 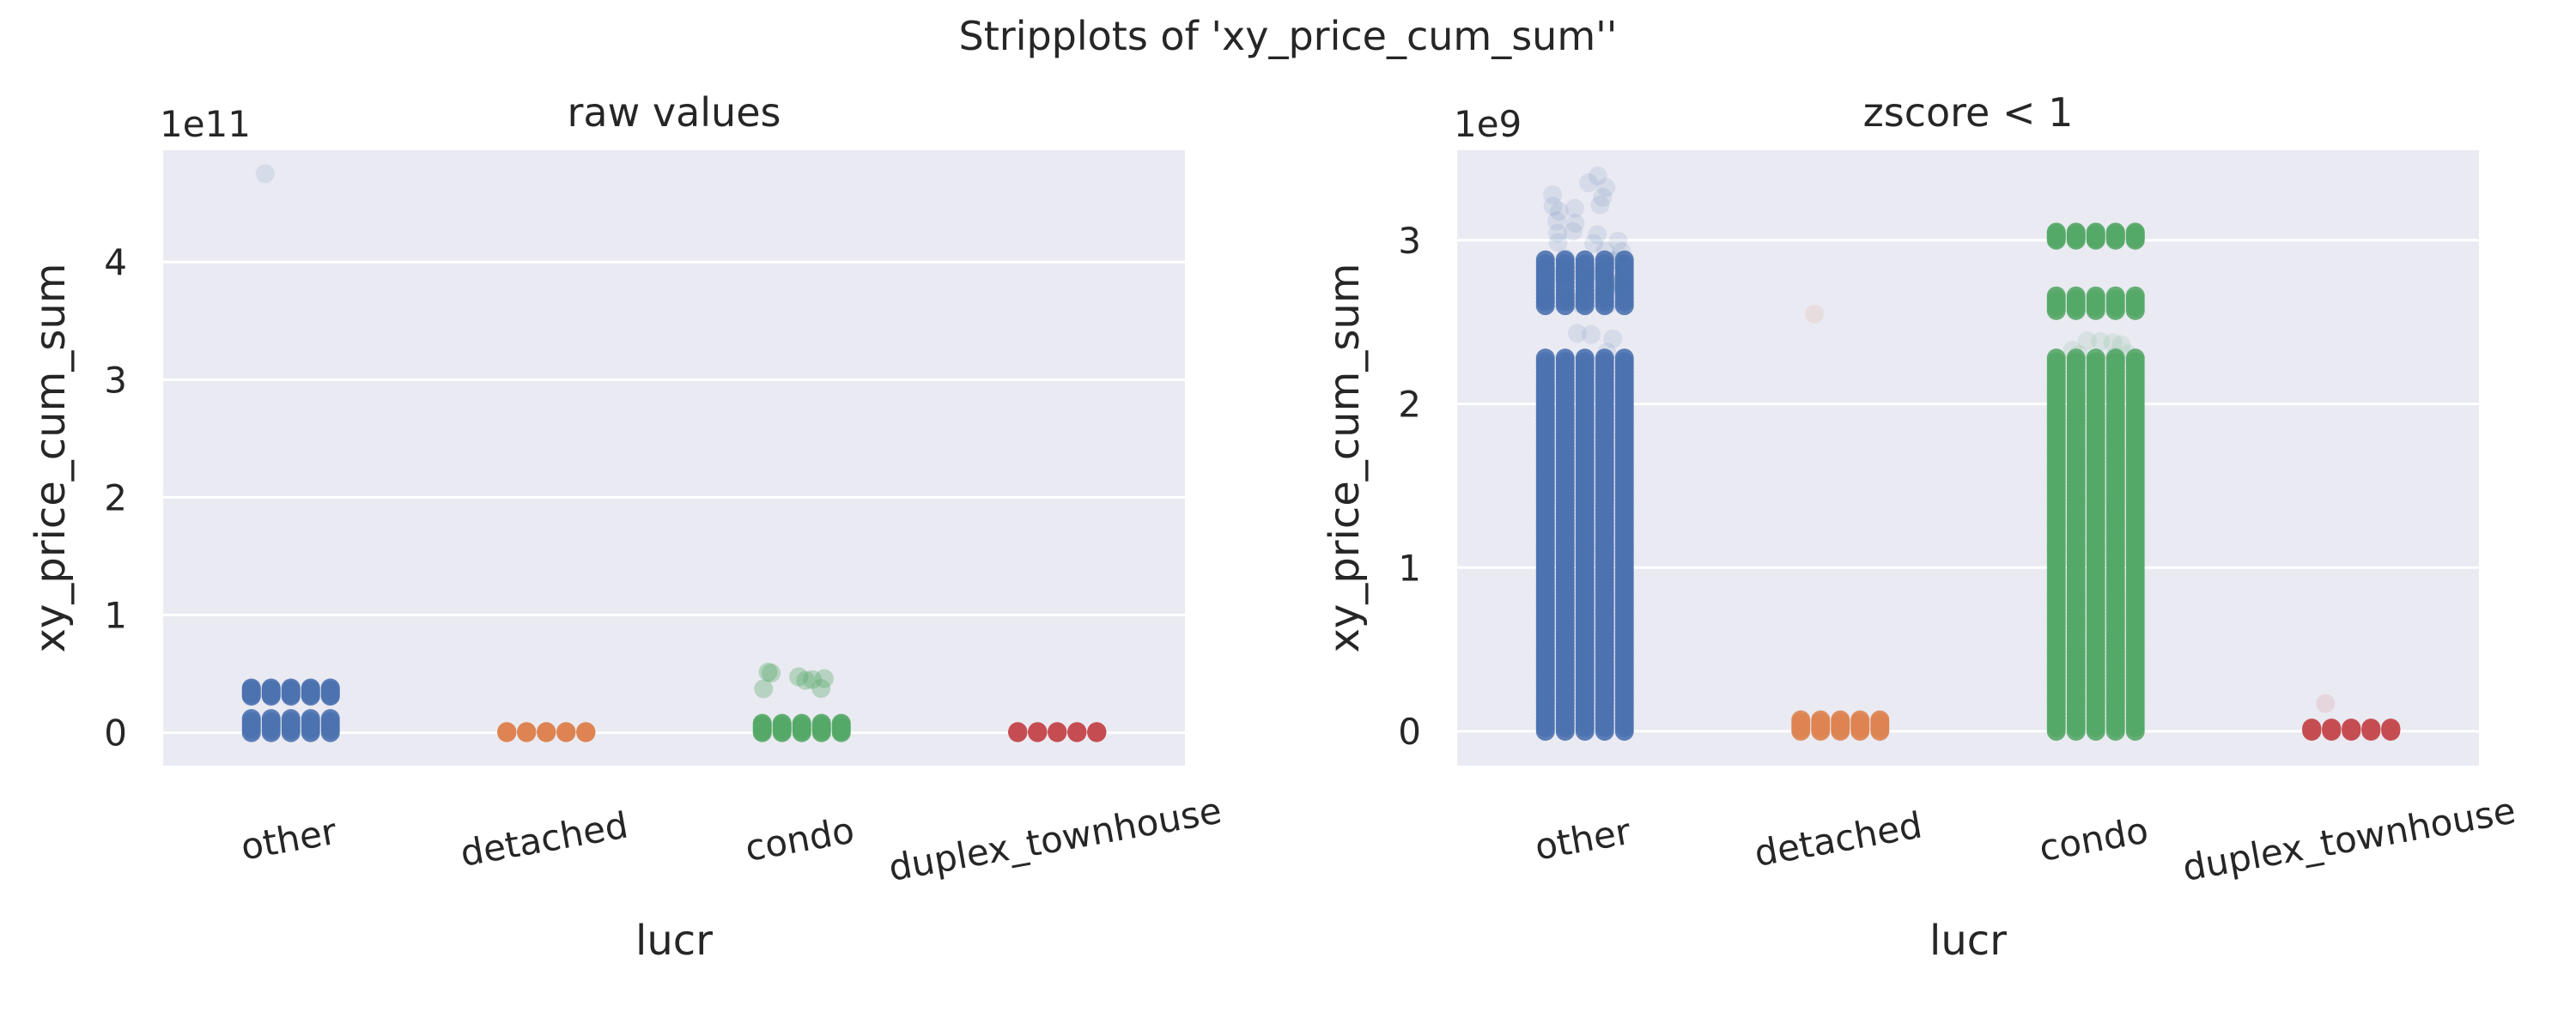 I want to click on y-scale-offset-label: 1e11, so click(x=206, y=124).